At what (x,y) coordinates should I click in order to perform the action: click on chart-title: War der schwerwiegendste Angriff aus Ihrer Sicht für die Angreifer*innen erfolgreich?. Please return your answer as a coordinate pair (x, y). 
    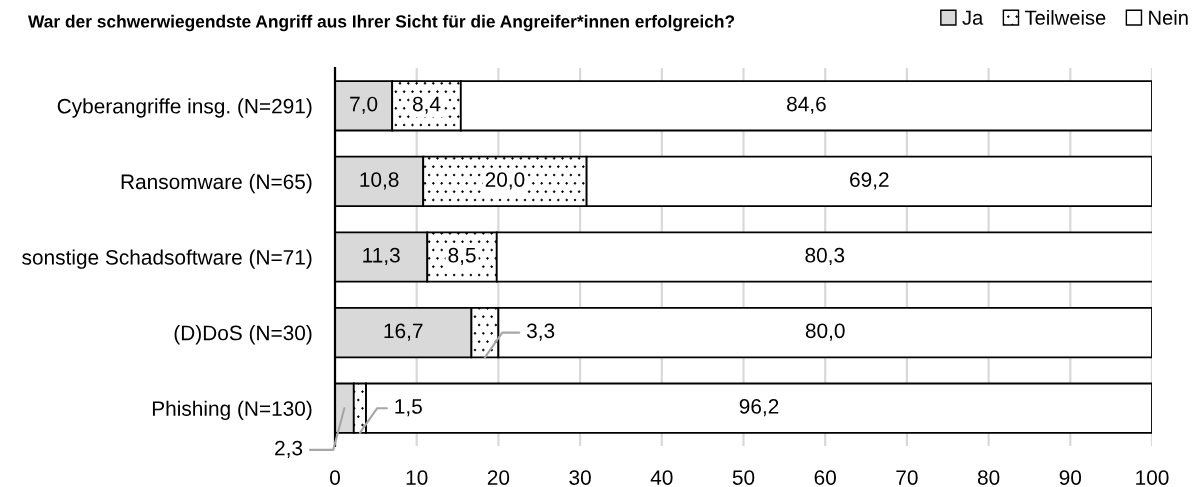
    Looking at the image, I should click on (381, 23).